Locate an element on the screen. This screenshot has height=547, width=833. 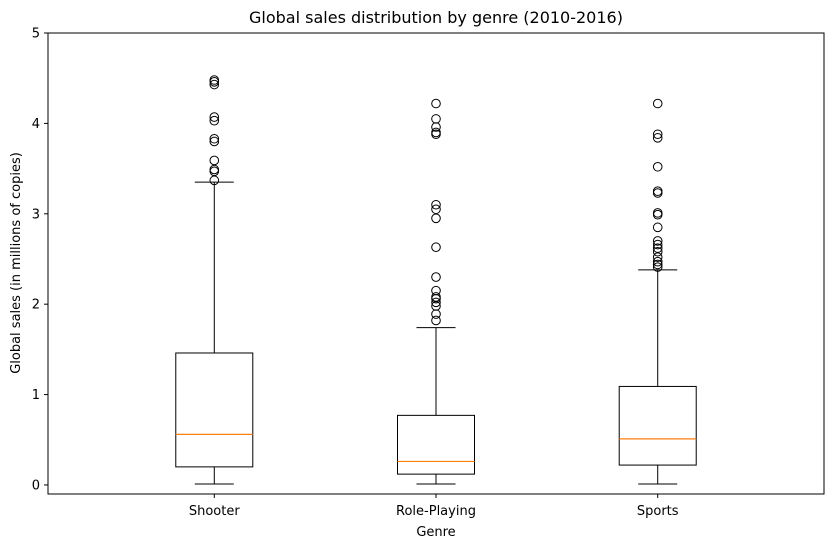
y-tick-label: 1 is located at coordinates (36, 395).